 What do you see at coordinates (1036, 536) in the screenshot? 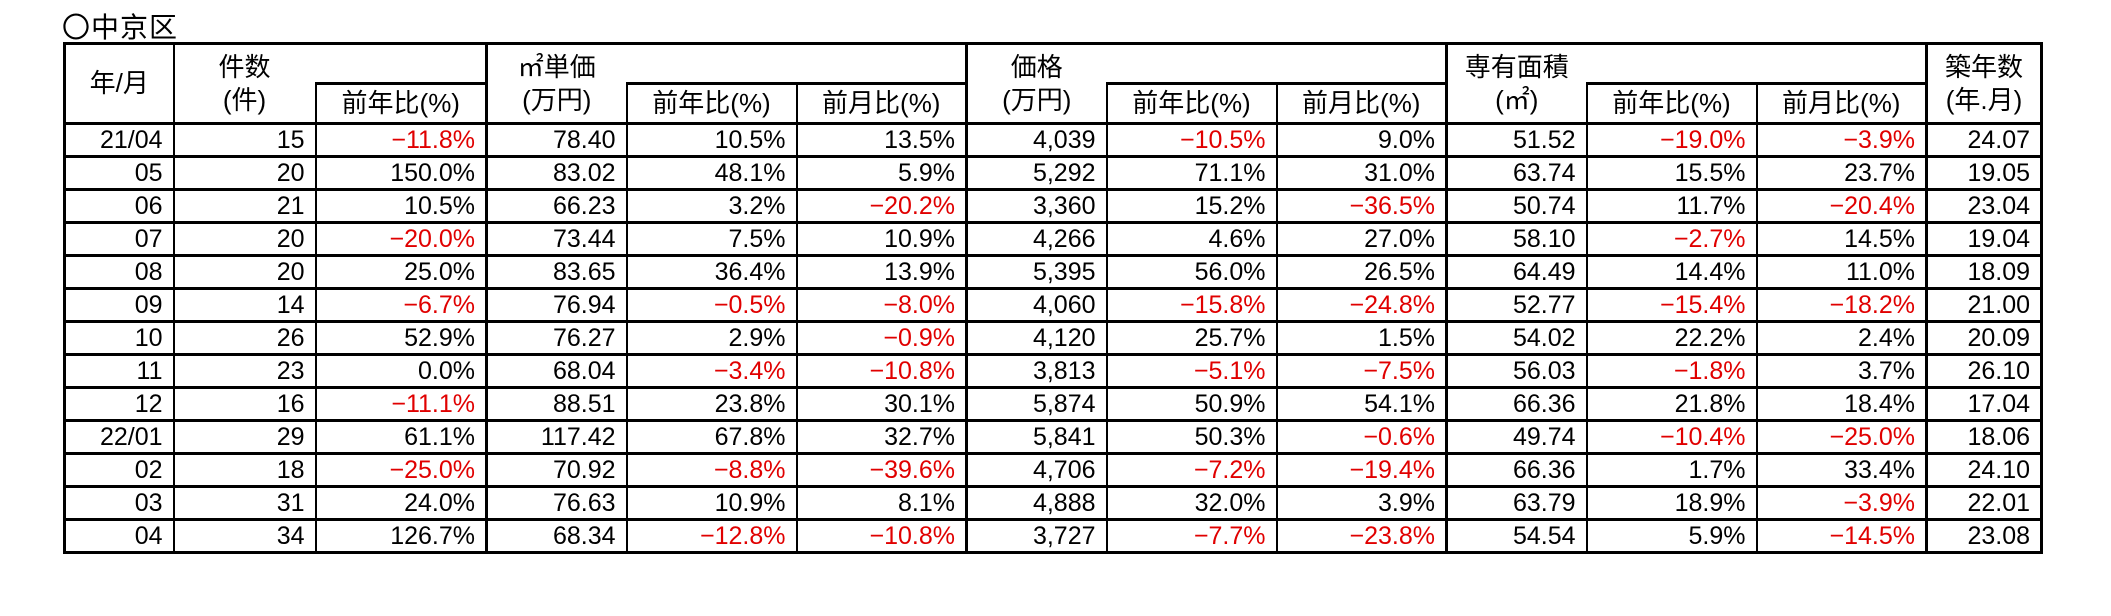
I see `cell-price: 3,727` at bounding box center [1036, 536].